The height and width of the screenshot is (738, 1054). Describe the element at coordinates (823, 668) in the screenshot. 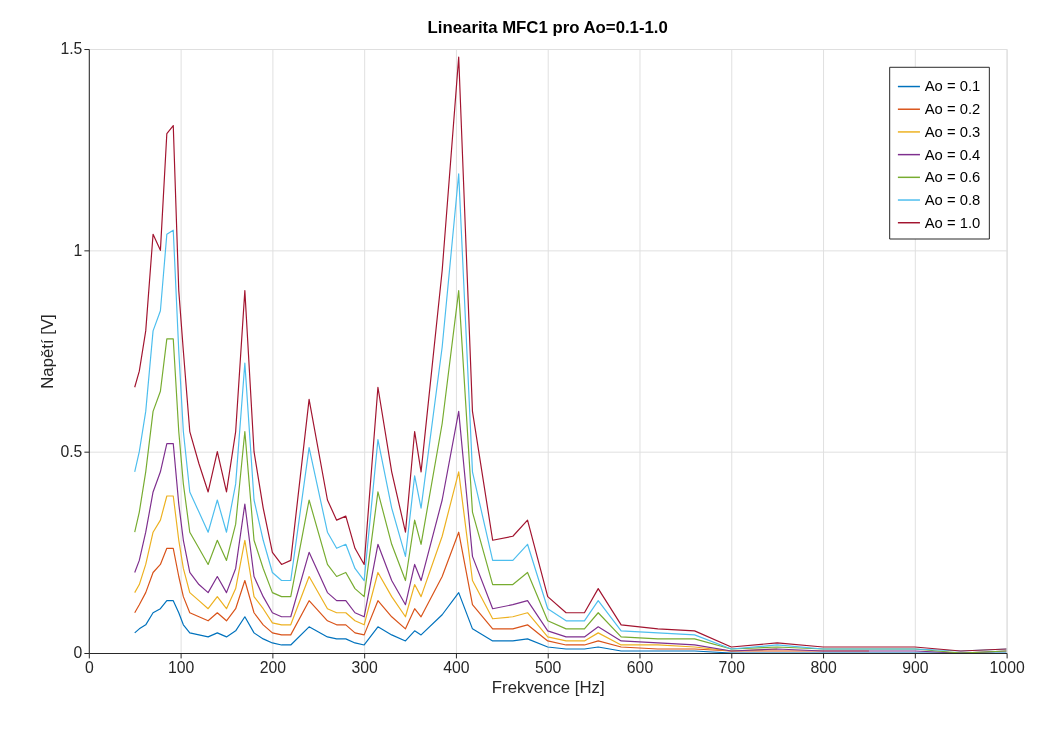

I see `x-tick-label: 800` at that location.